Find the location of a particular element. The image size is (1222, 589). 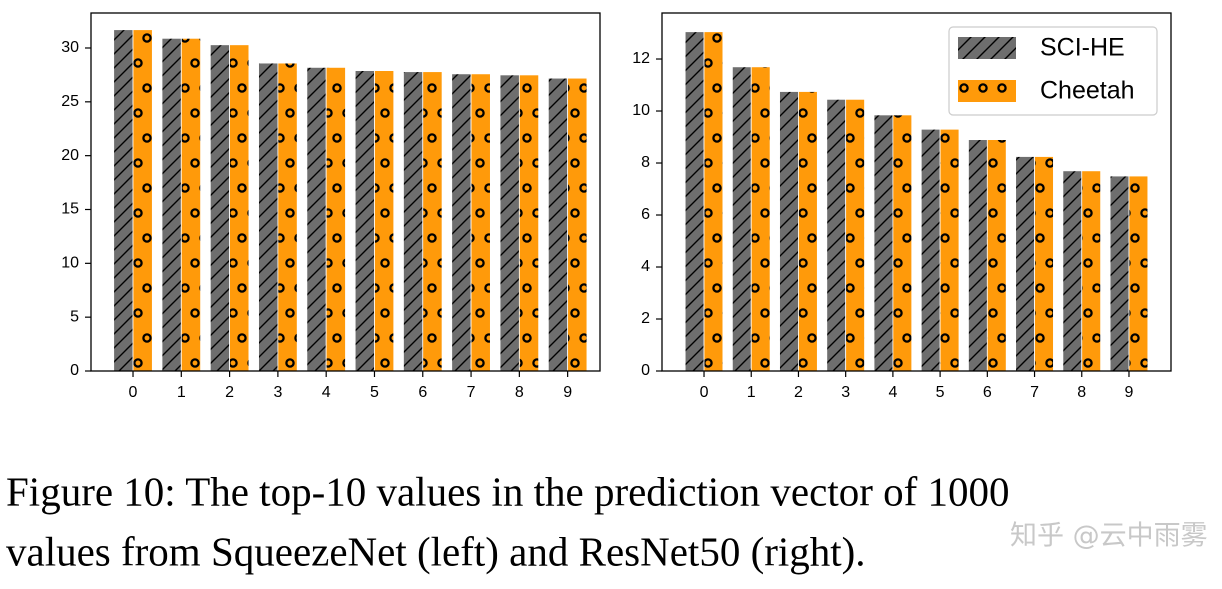

y-tick-label: 30 is located at coordinates (70, 47).